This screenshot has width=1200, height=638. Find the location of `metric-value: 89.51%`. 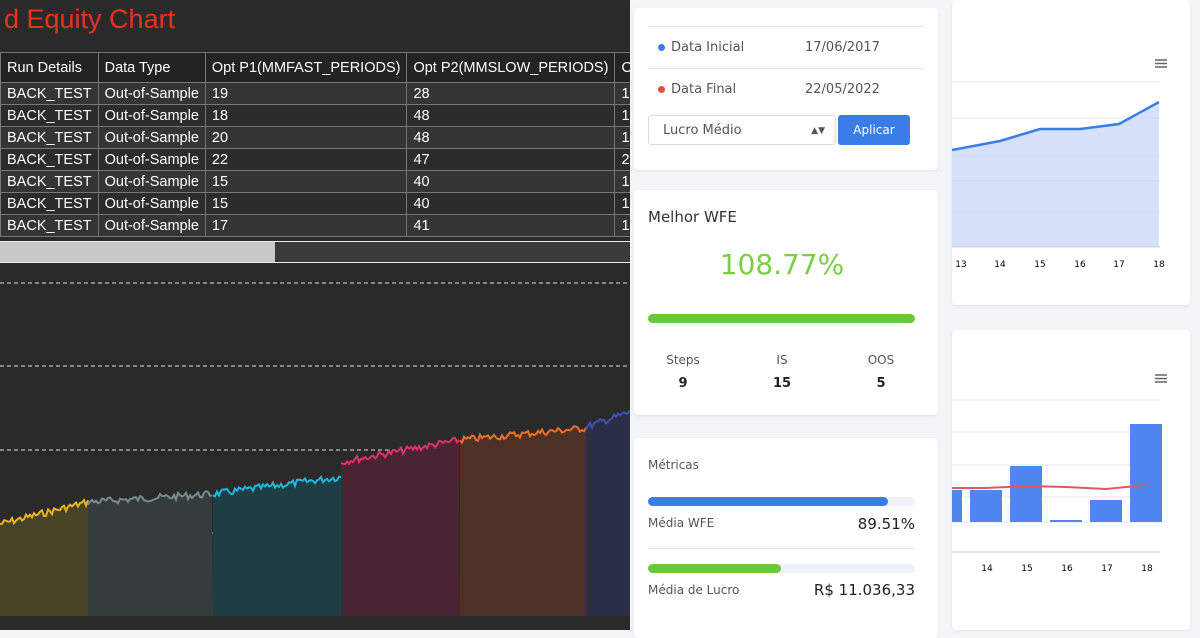

metric-value: 89.51% is located at coordinates (886, 524).